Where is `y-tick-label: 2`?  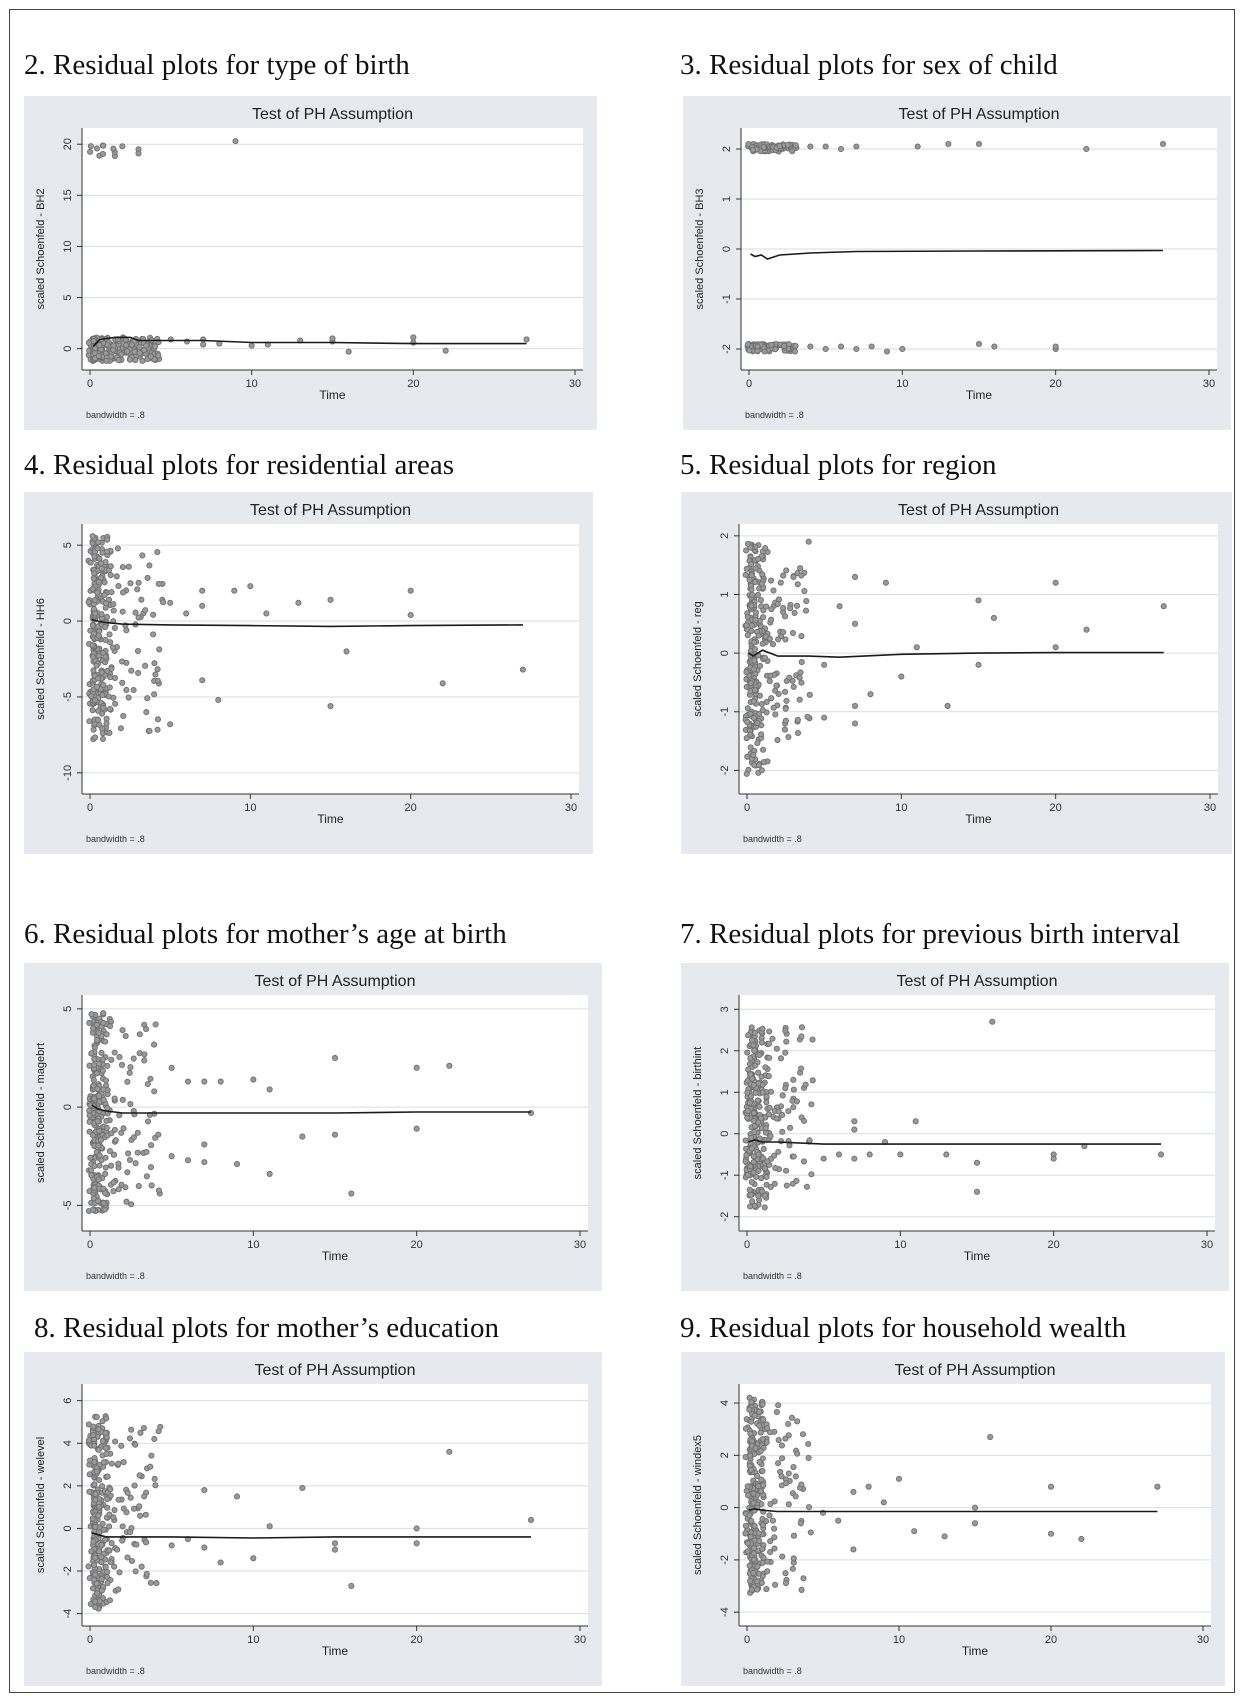
y-tick-label: 2 is located at coordinates (725, 1051).